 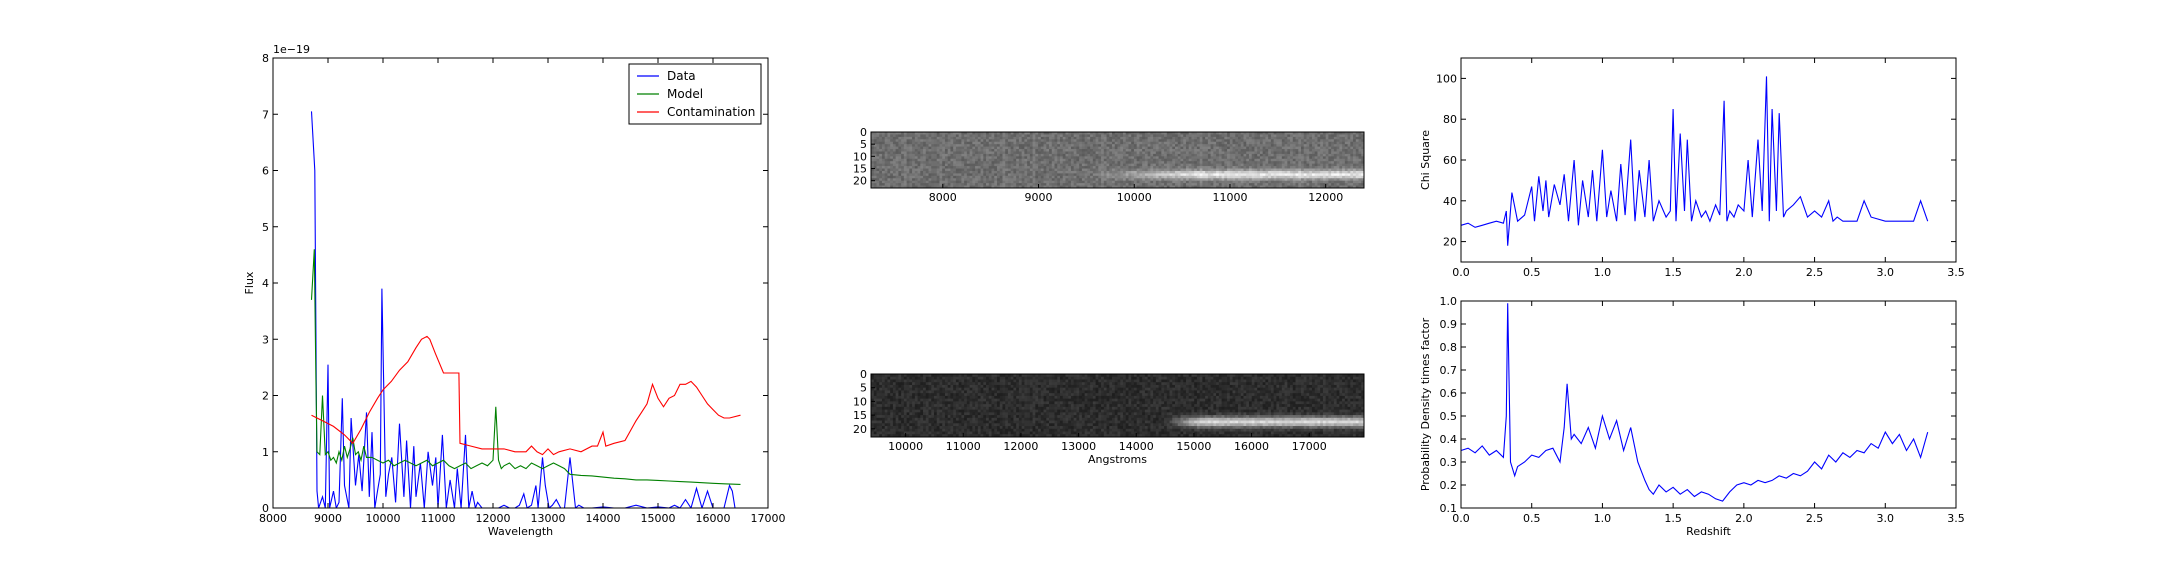 I want to click on y-tick-label: 3, so click(x=265, y=339).